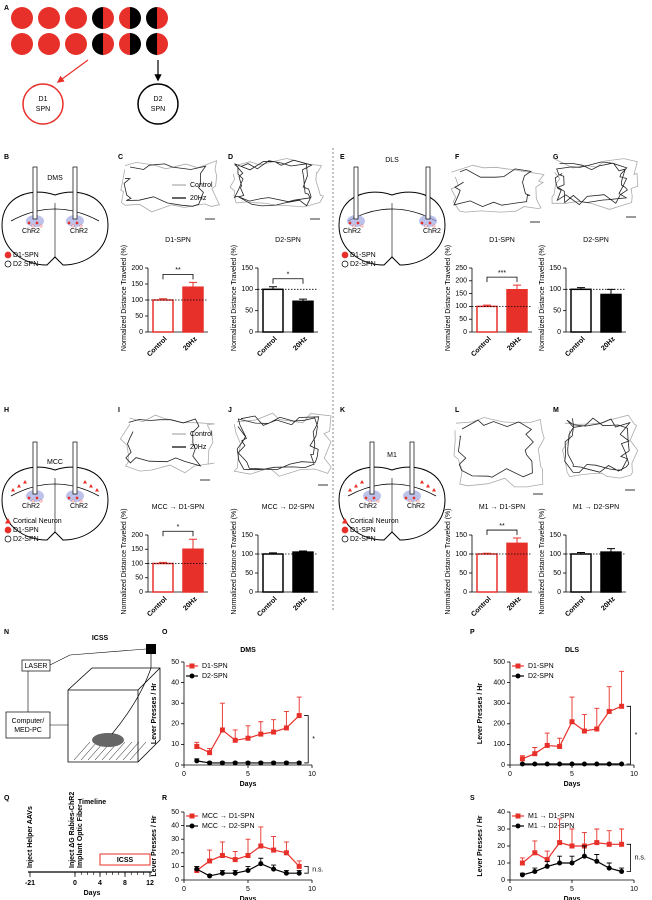 Image resolution: width=652 pixels, height=900 pixels. I want to click on d1-label: D1, so click(43, 99).